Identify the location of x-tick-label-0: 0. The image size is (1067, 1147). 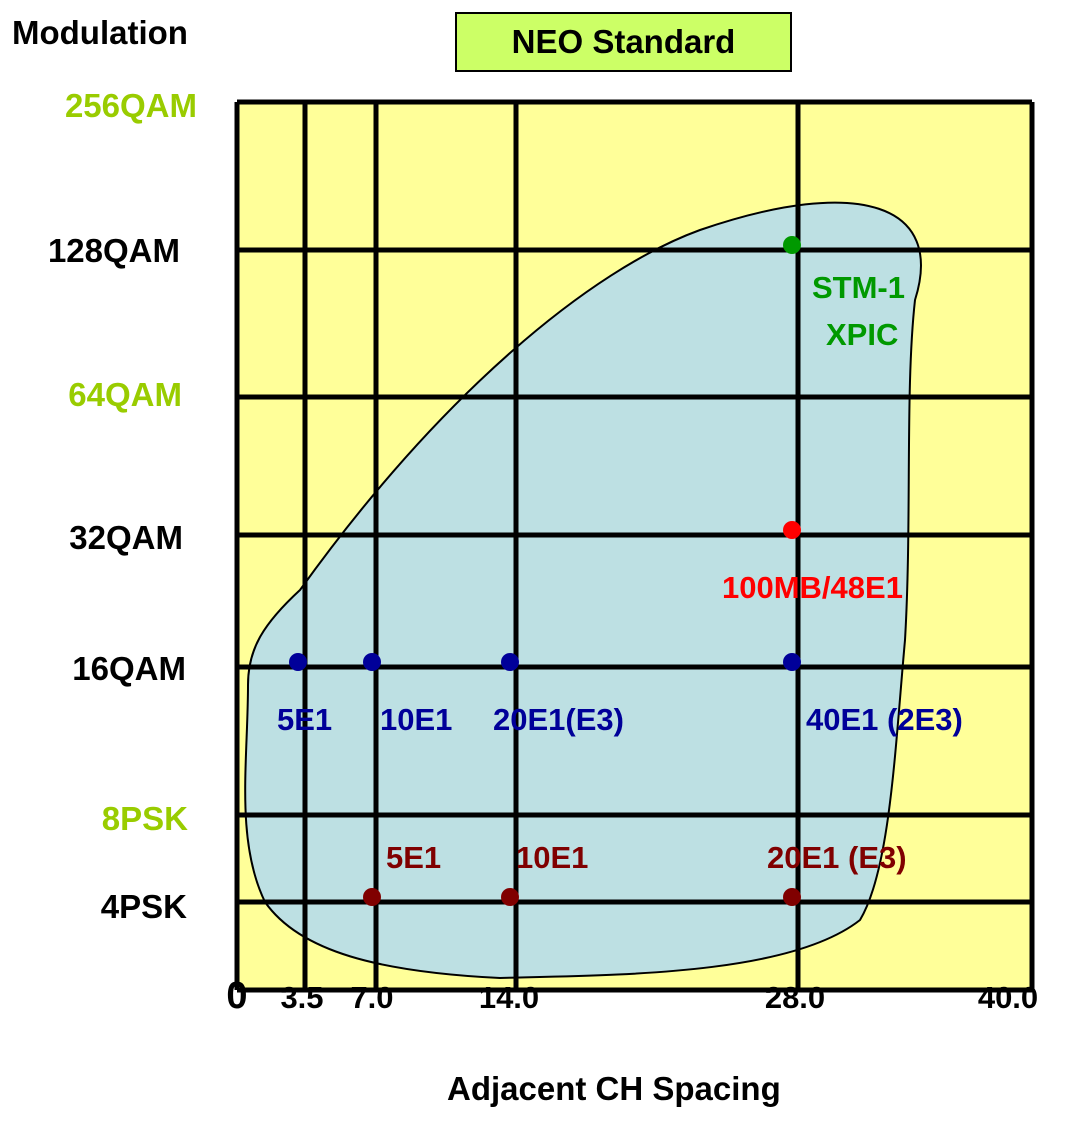
(236, 996).